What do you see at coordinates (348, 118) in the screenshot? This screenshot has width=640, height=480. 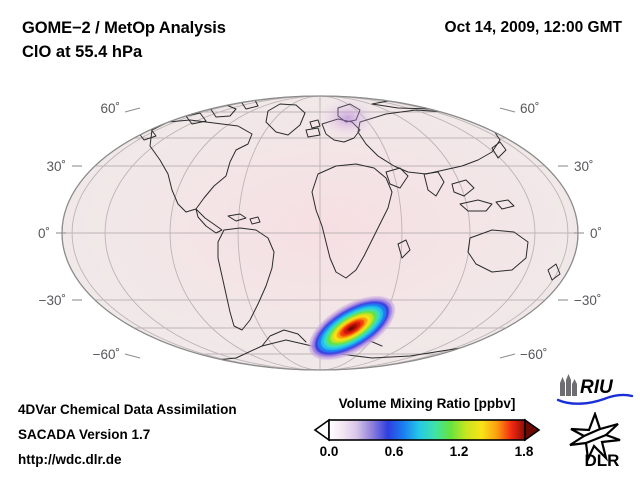 I see `scandinavia-patch` at bounding box center [348, 118].